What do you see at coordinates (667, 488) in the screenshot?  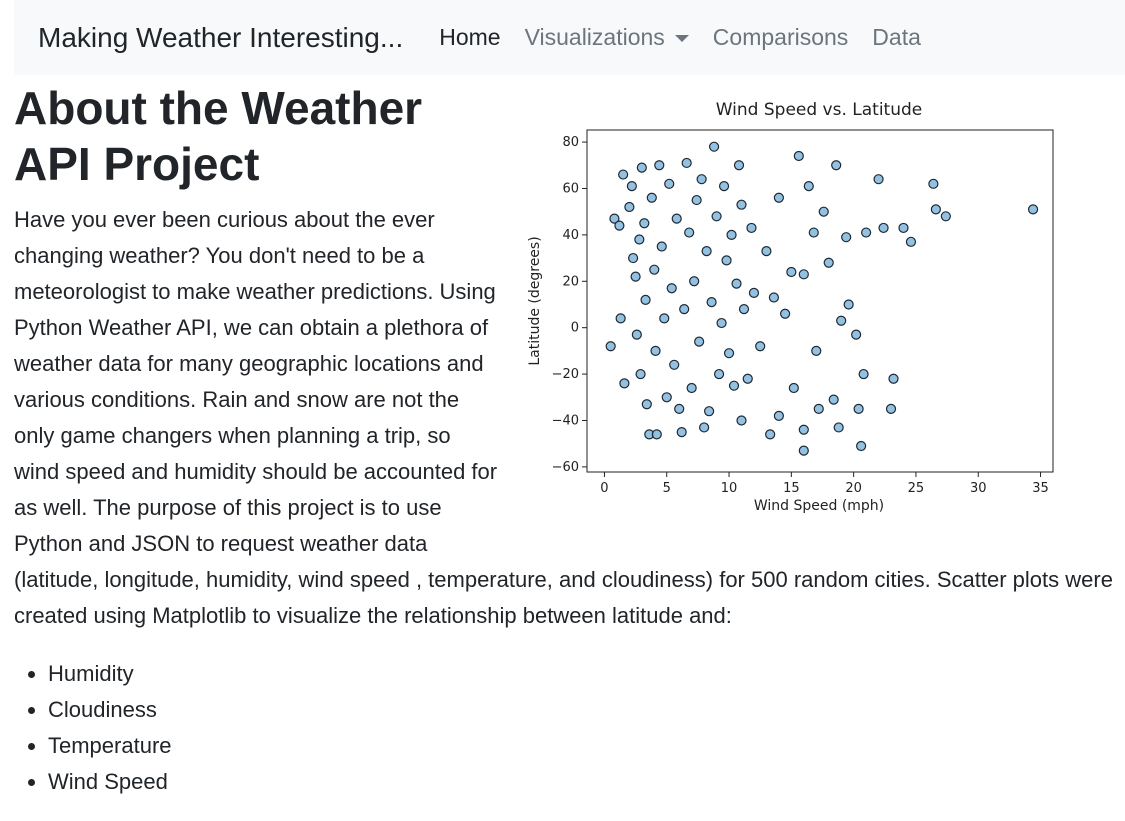 I see `x-tick-label: 5` at bounding box center [667, 488].